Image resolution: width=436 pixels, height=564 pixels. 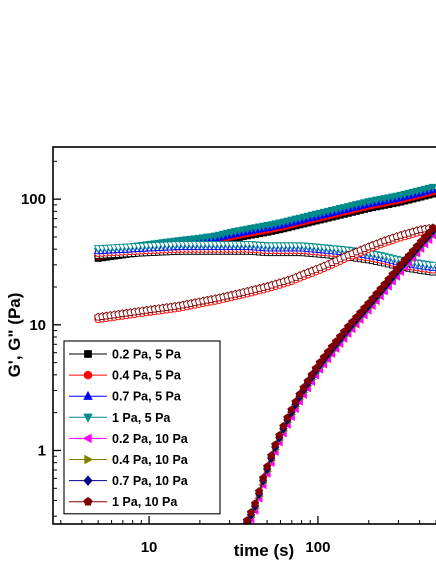 What do you see at coordinates (150, 460) in the screenshot?
I see `legend-label-6: 0.4 Pa, 10 Pa` at bounding box center [150, 460].